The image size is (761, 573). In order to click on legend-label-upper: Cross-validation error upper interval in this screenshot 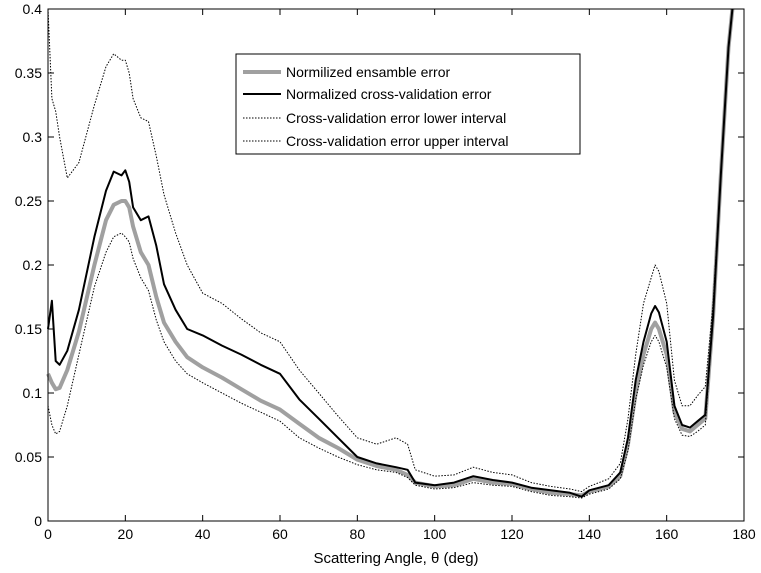, I will do `click(397, 141)`.